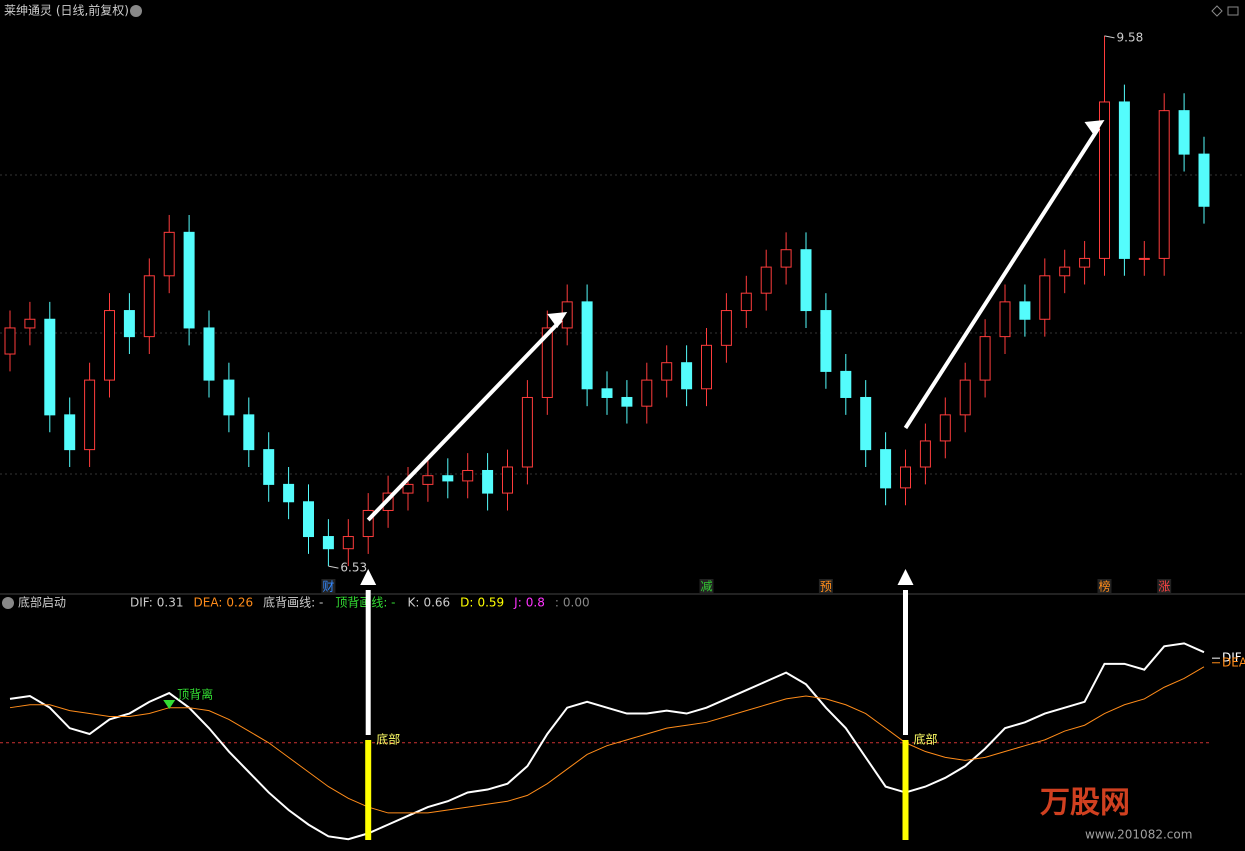  I want to click on event-marker: 财, so click(328, 587).